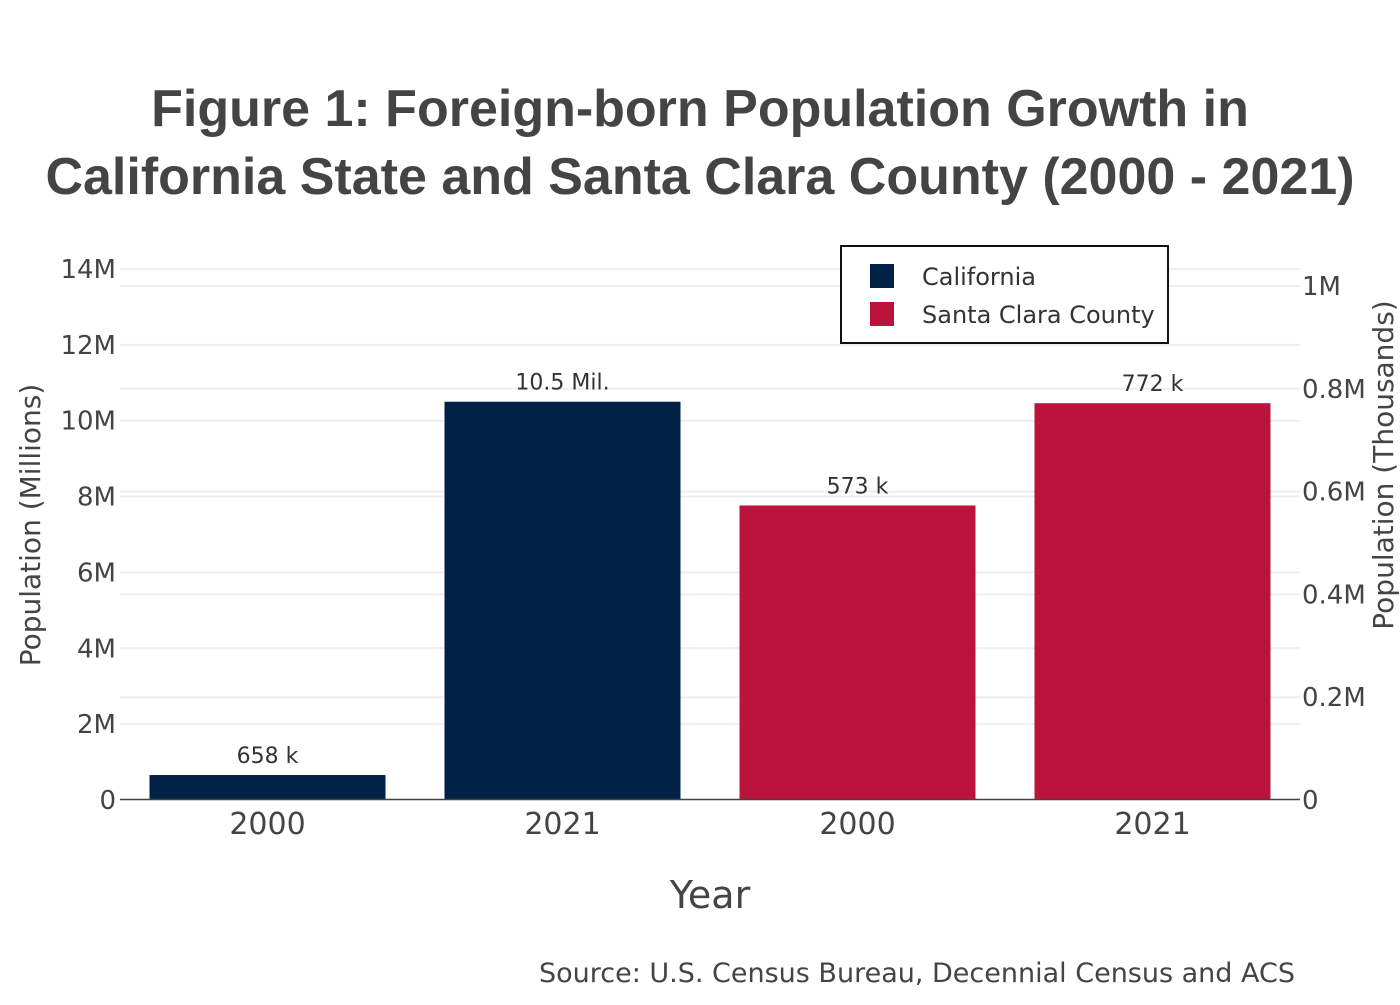  What do you see at coordinates (88, 270) in the screenshot?
I see `y-tick-label-left: 14M` at bounding box center [88, 270].